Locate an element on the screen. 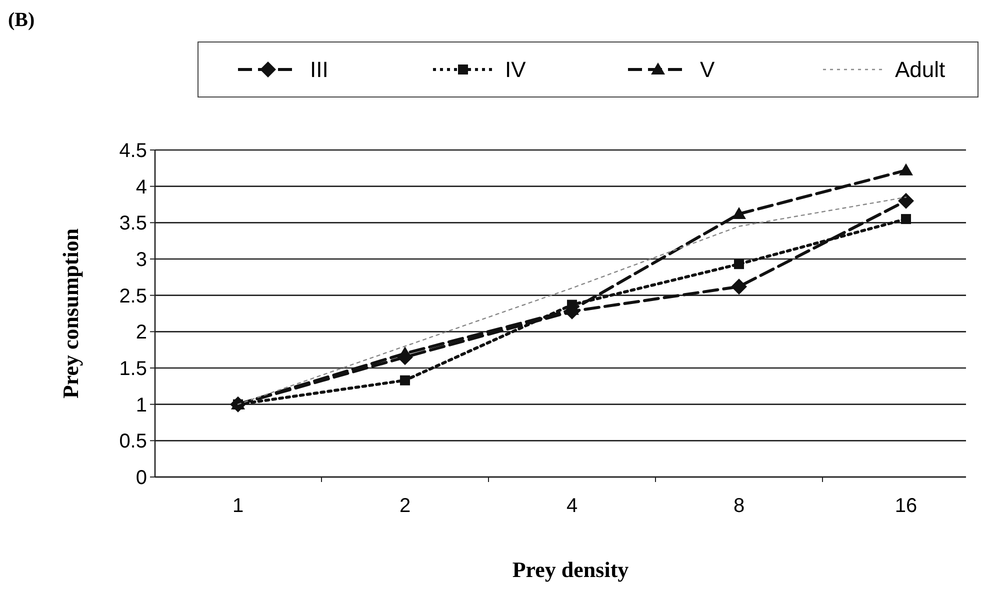  x-tick-label: 4 is located at coordinates (572, 506).